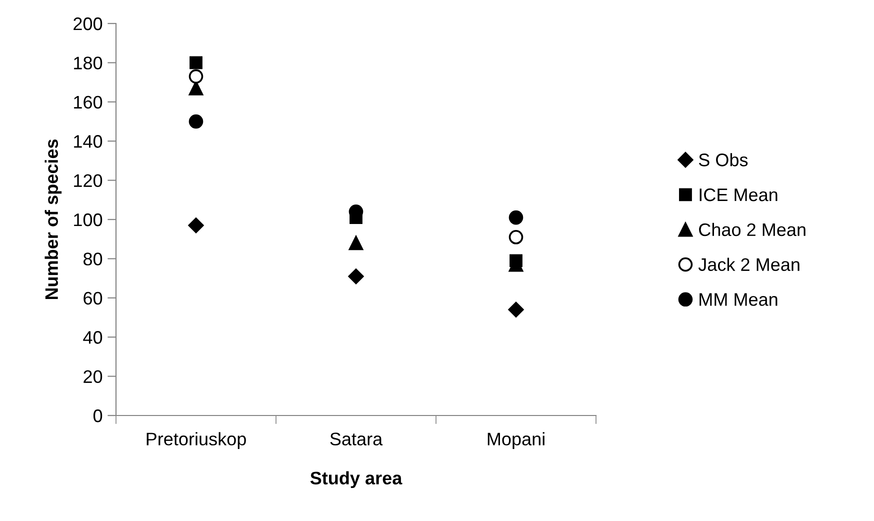 Image resolution: width=874 pixels, height=521 pixels. What do you see at coordinates (749, 264) in the screenshot?
I see `legend-label: Jack 2 Mean` at bounding box center [749, 264].